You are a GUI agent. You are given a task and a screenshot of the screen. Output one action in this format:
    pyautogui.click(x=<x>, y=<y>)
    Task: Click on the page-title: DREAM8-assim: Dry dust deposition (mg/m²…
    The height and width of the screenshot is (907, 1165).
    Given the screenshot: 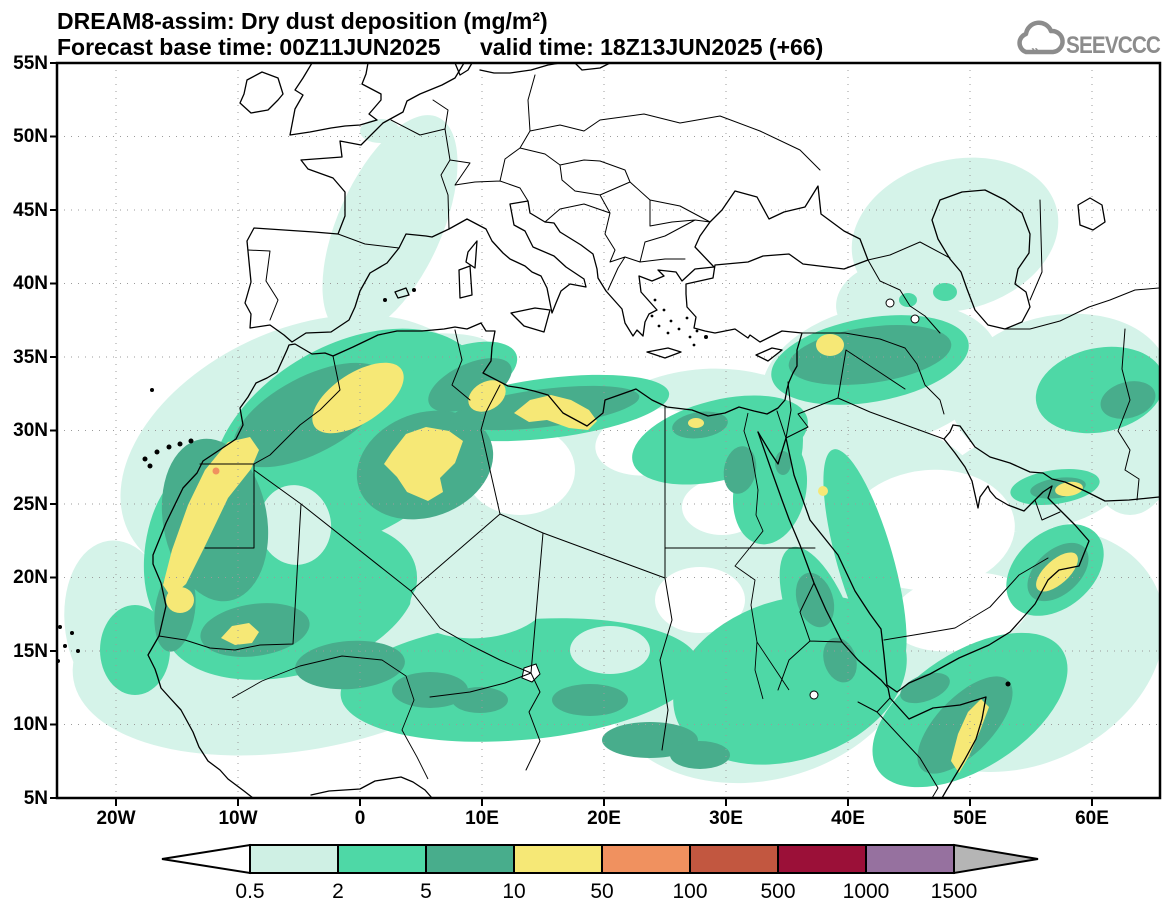 What is the action you would take?
    pyautogui.click(x=302, y=21)
    